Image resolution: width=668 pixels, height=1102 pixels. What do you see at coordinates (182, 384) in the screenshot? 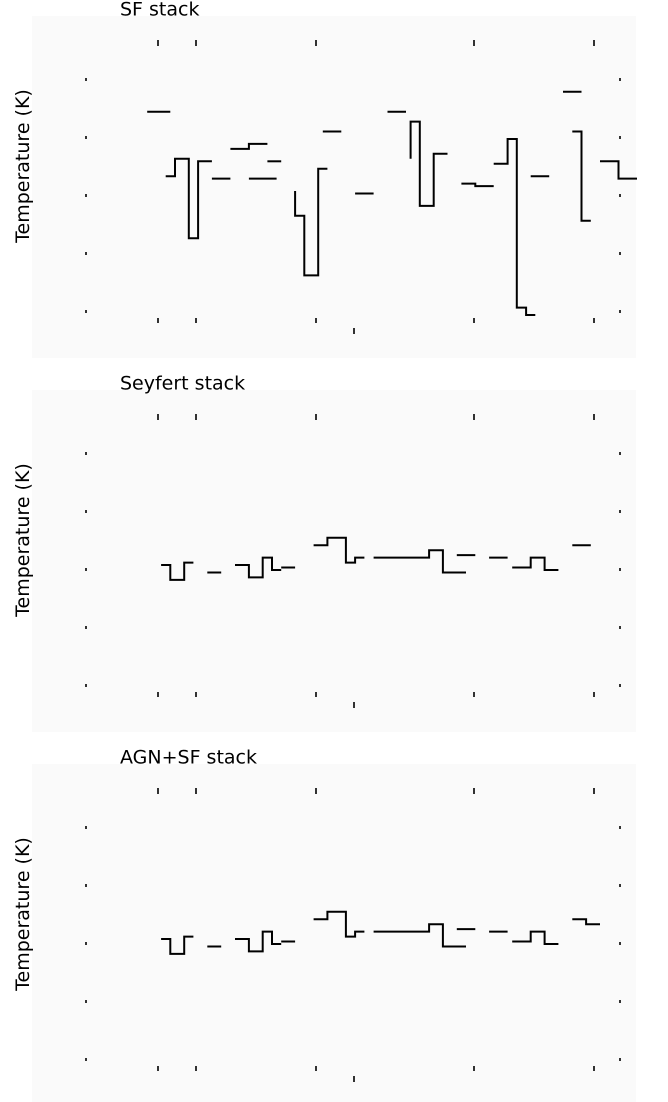
I see `chart-title: Seyfert stack` at bounding box center [182, 384].